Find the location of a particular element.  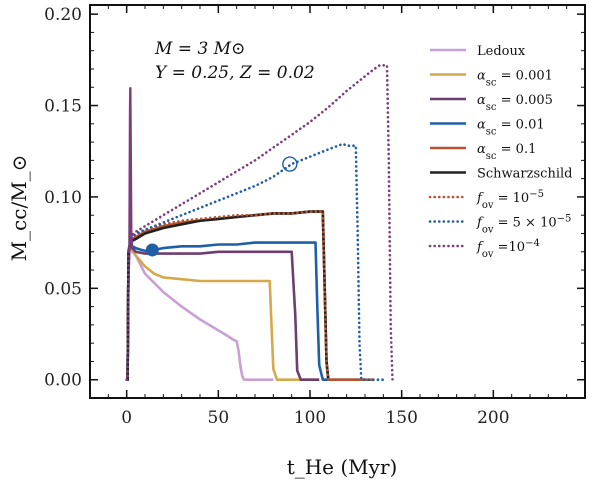

y-tick-label: 0.15 is located at coordinates (63, 107).